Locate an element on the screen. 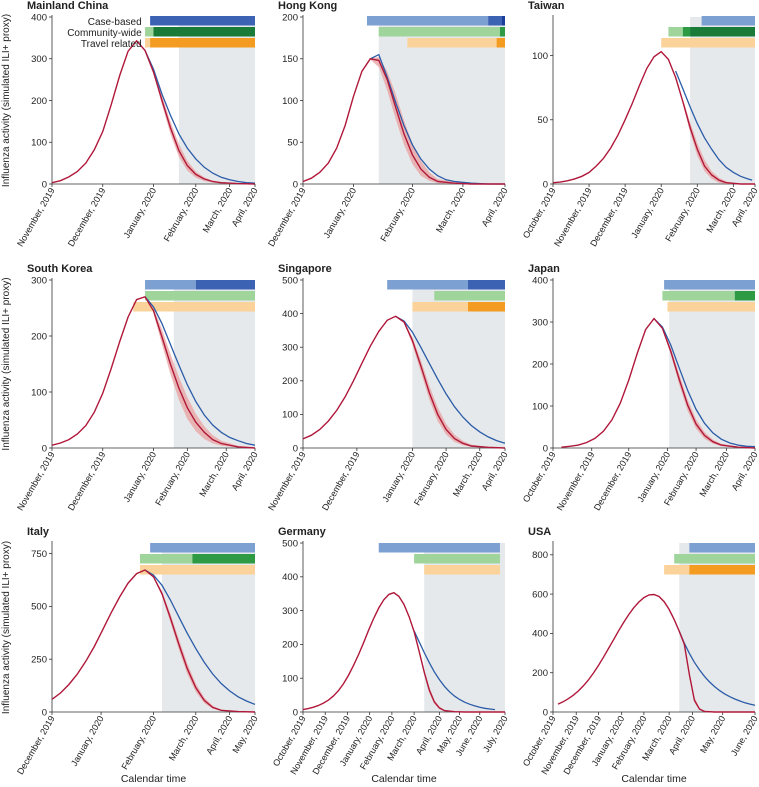  x-tick-label: June, 2020 is located at coordinates (744, 736).